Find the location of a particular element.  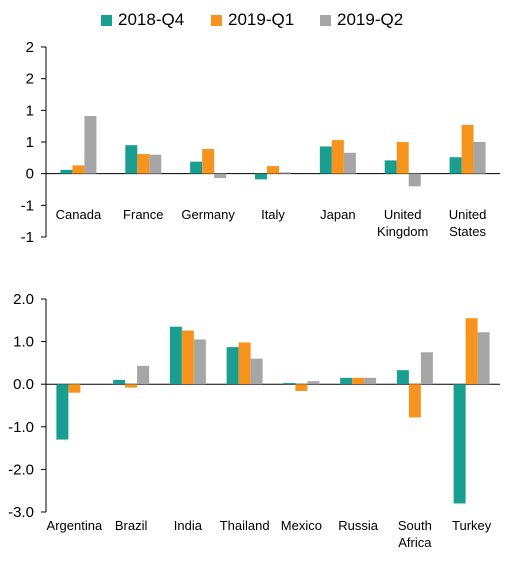

y-tick-label-2: 1.0 is located at coordinates (23, 342).